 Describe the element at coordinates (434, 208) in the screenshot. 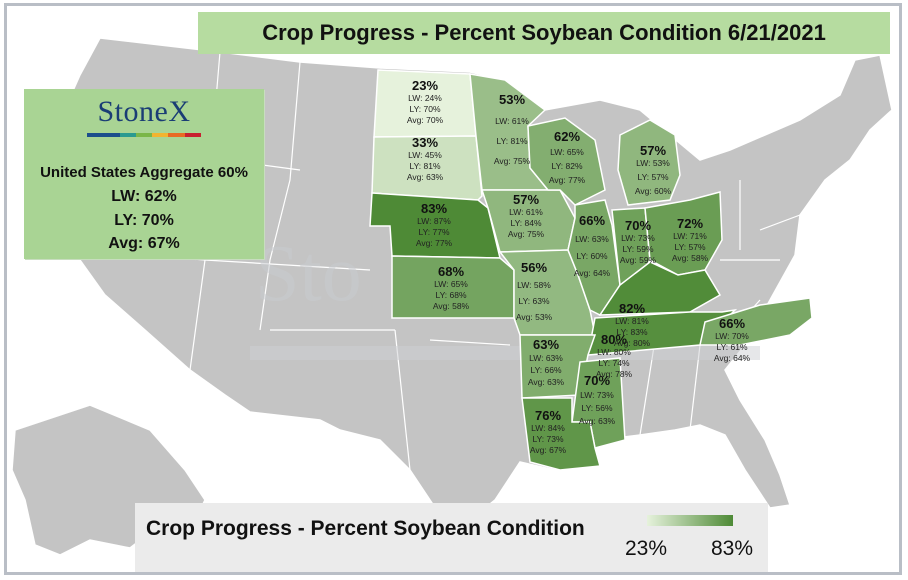

I see `state-NE-percent: 83%` at that location.